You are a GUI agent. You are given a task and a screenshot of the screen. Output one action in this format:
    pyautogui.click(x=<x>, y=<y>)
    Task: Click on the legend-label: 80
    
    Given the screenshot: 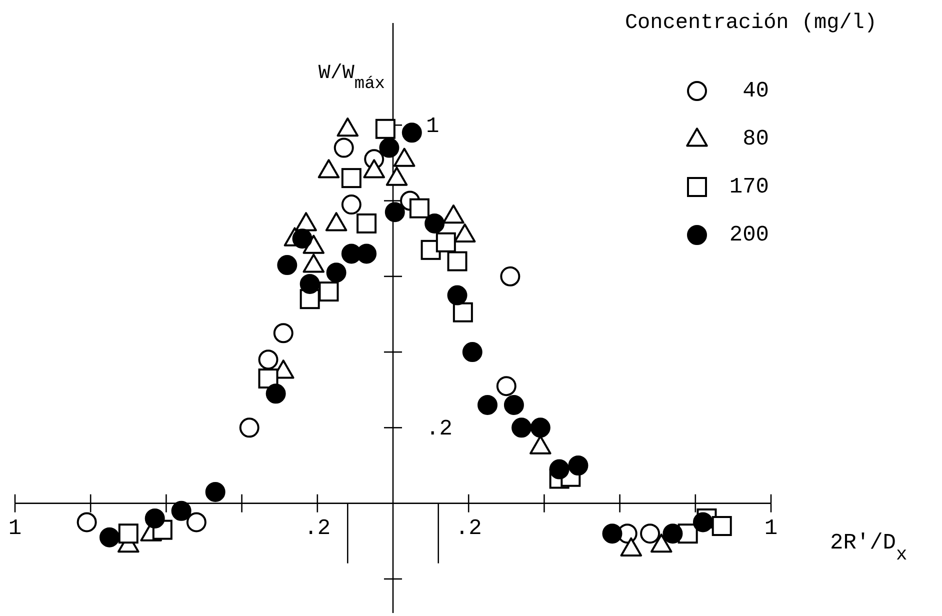 What is the action you would take?
    pyautogui.click(x=755, y=139)
    